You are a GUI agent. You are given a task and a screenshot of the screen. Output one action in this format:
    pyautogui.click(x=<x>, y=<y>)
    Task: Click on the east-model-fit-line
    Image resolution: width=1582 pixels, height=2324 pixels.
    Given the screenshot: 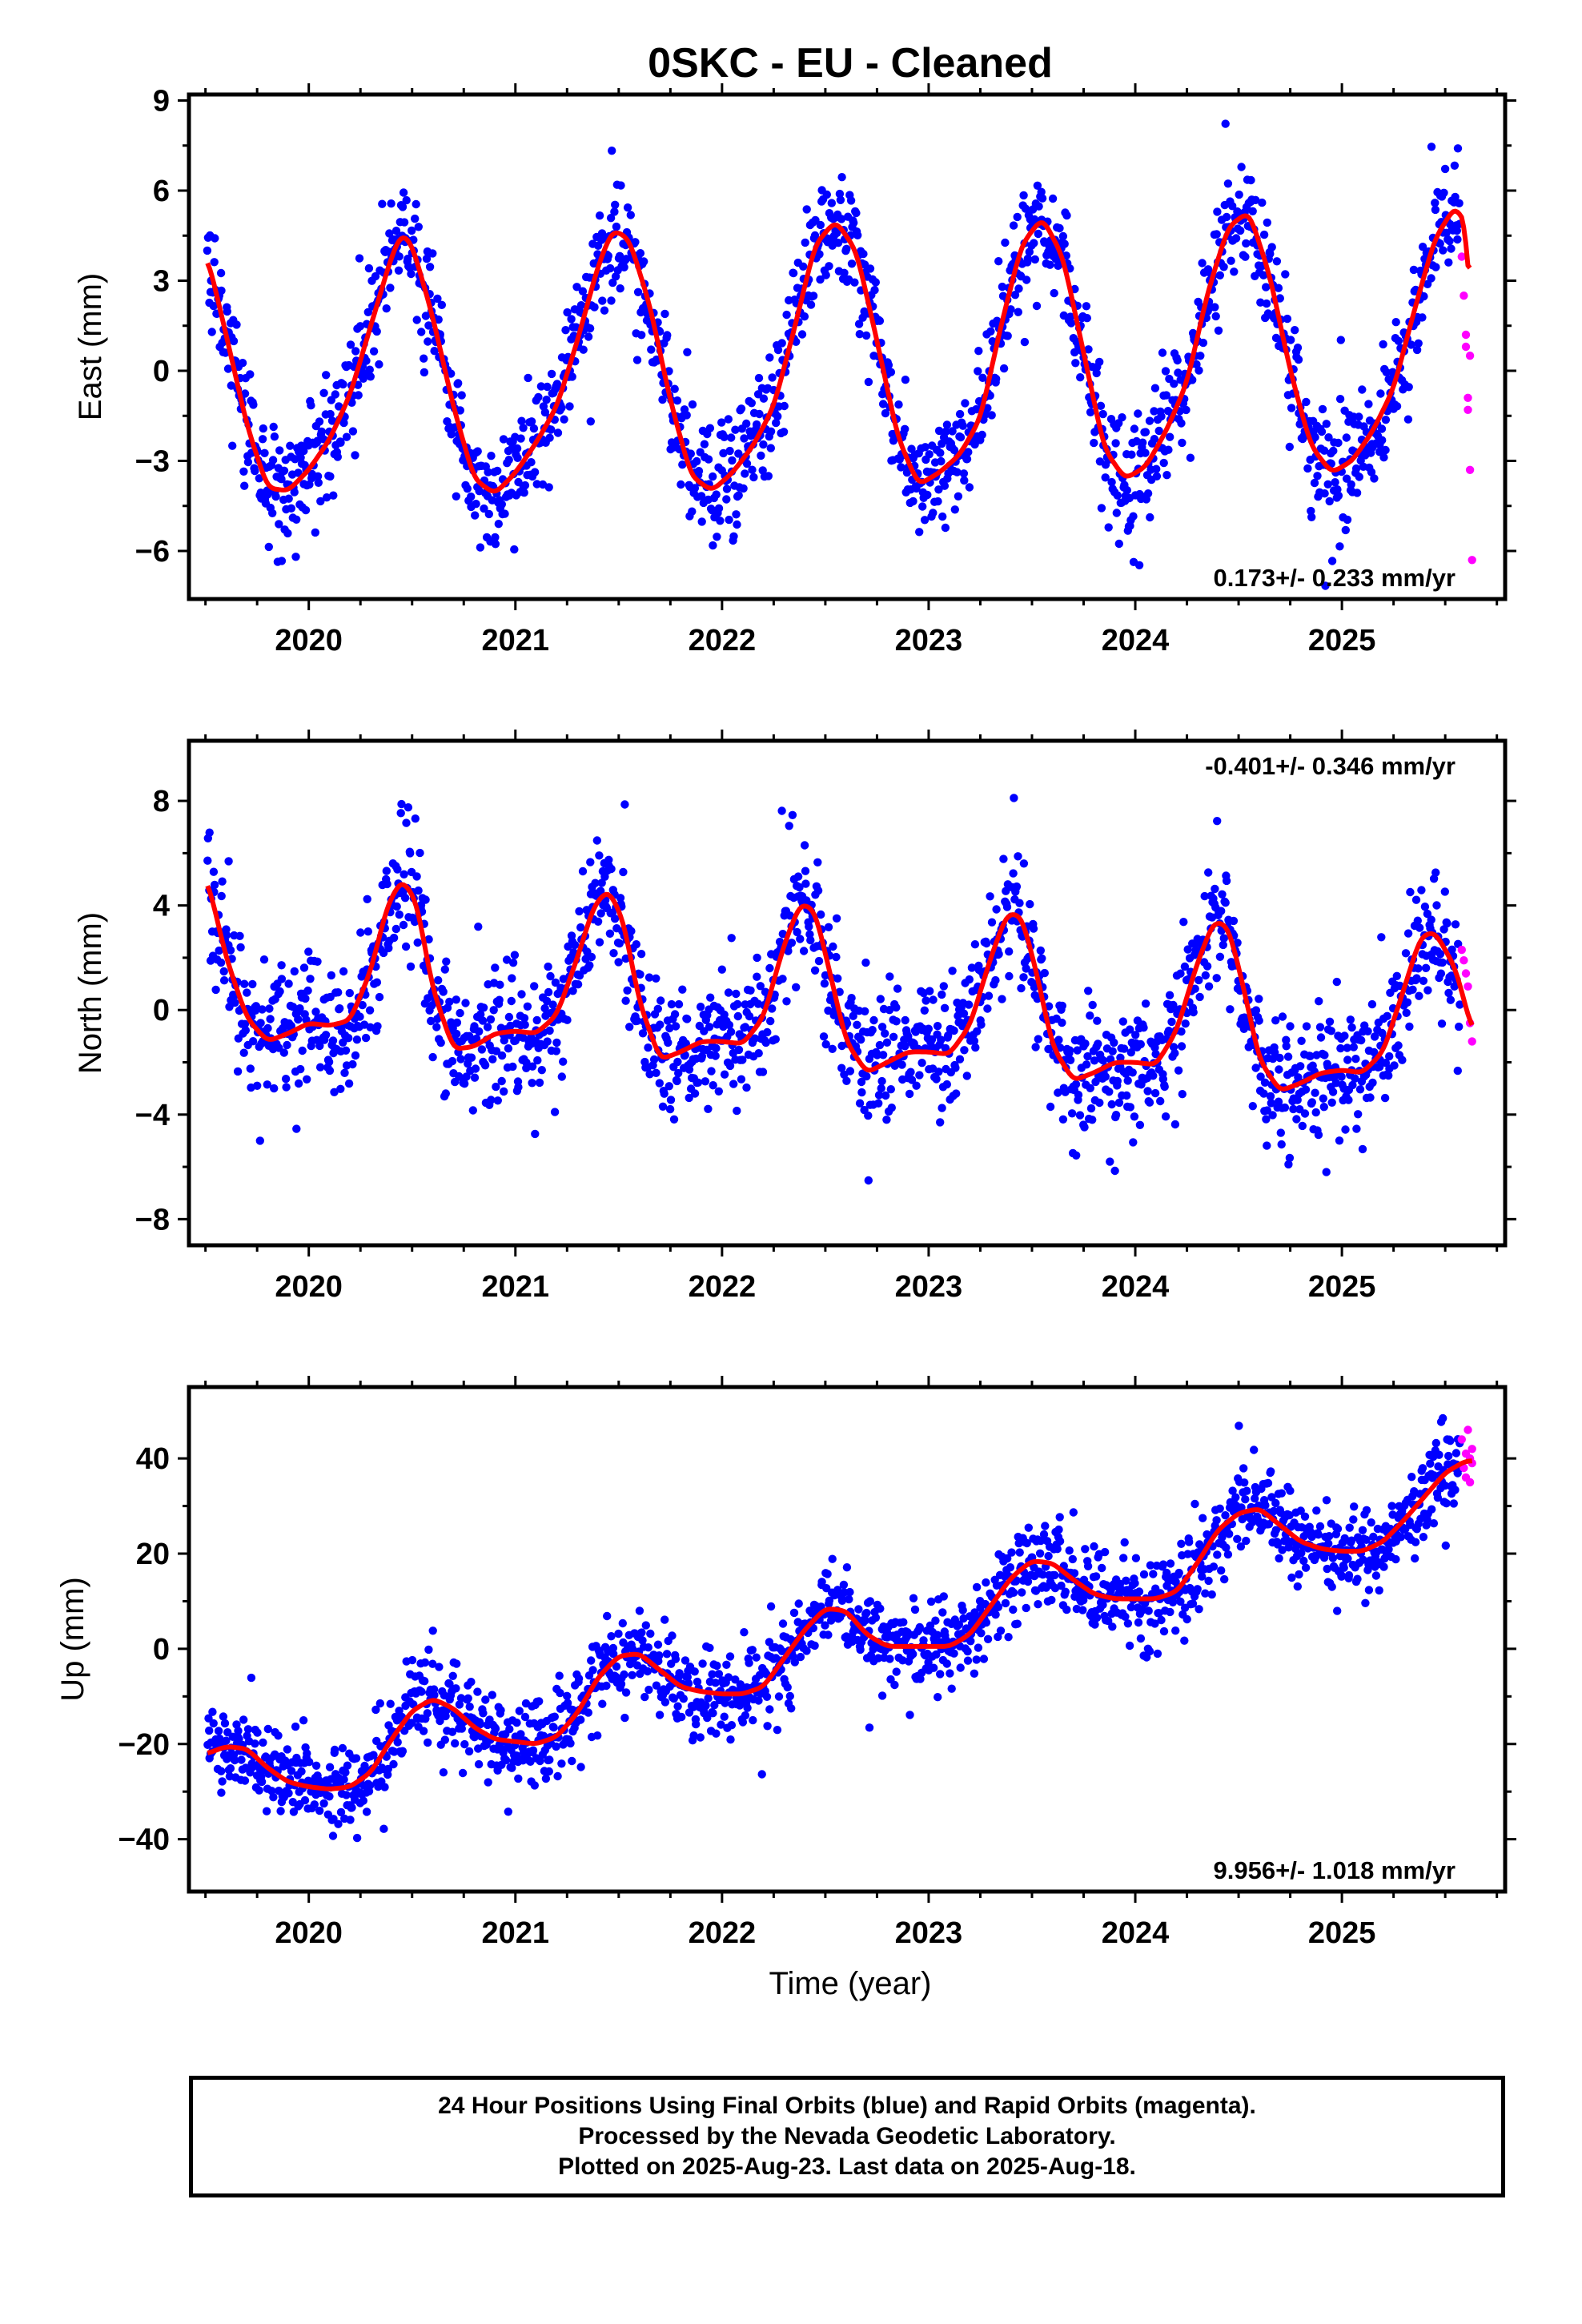 What is the action you would take?
    pyautogui.click(x=839, y=351)
    